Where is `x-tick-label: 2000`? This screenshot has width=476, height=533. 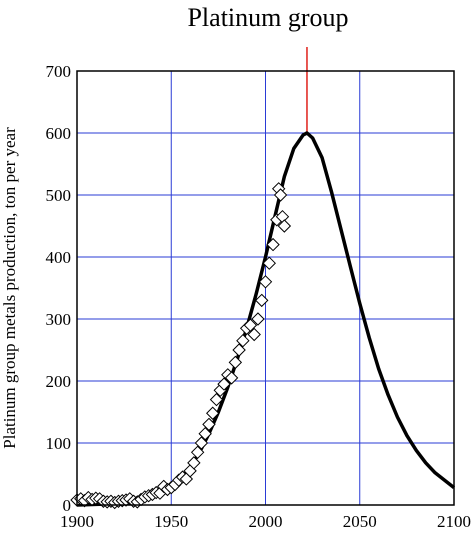 x-tick-label: 2000 is located at coordinates (266, 521).